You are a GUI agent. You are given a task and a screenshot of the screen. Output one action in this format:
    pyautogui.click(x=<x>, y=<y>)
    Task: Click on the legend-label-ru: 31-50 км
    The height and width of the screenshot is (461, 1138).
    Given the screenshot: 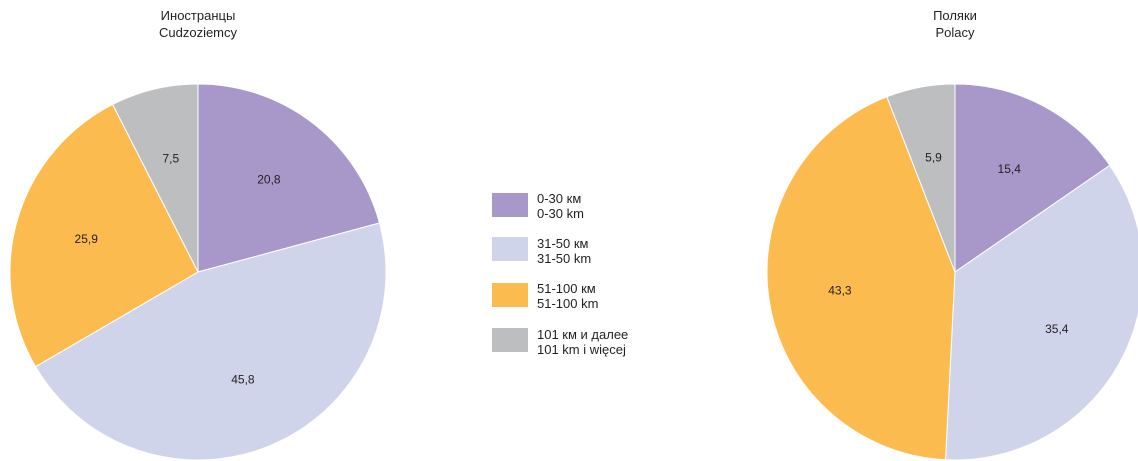 What is the action you would take?
    pyautogui.click(x=563, y=243)
    